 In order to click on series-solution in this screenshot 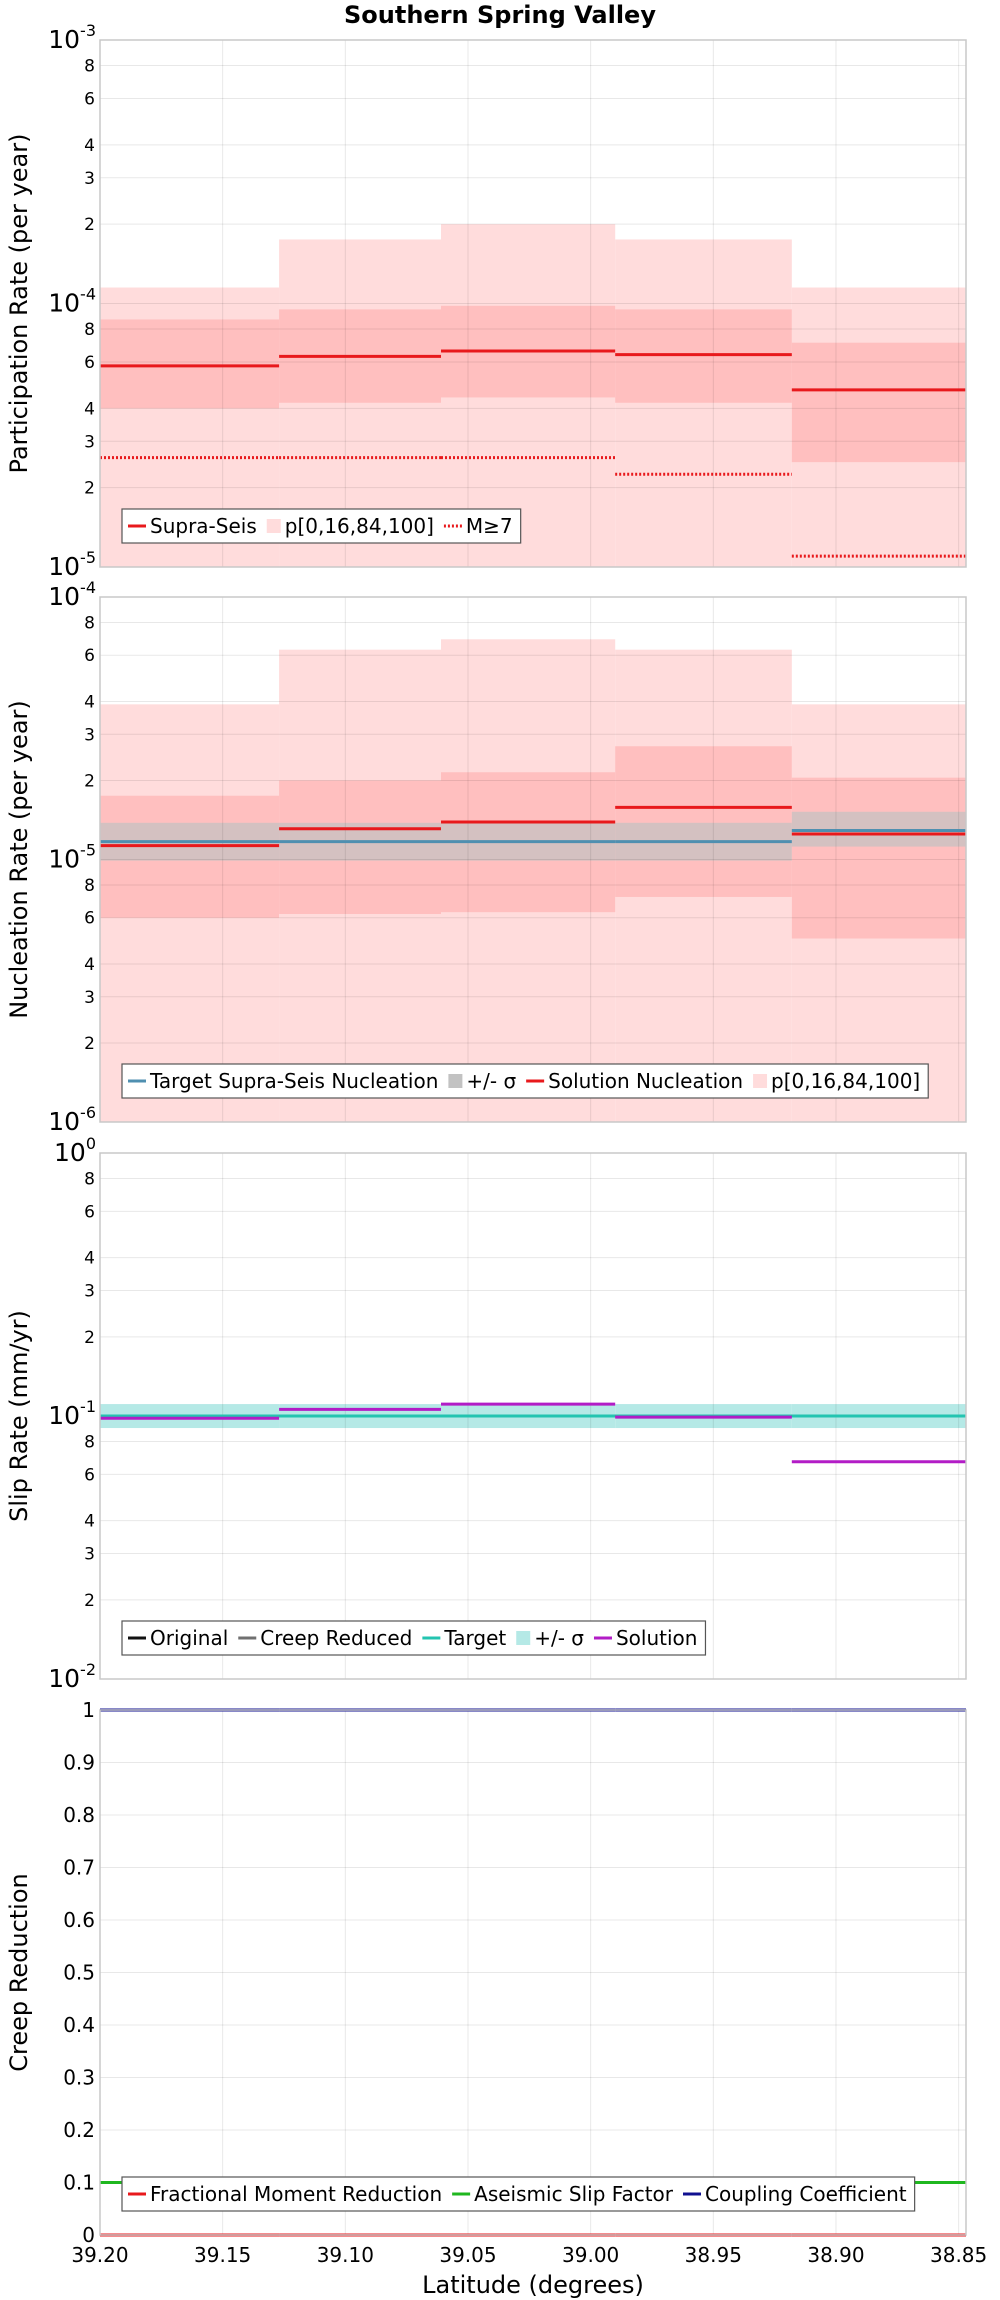, I will do `click(533, 1433)`.